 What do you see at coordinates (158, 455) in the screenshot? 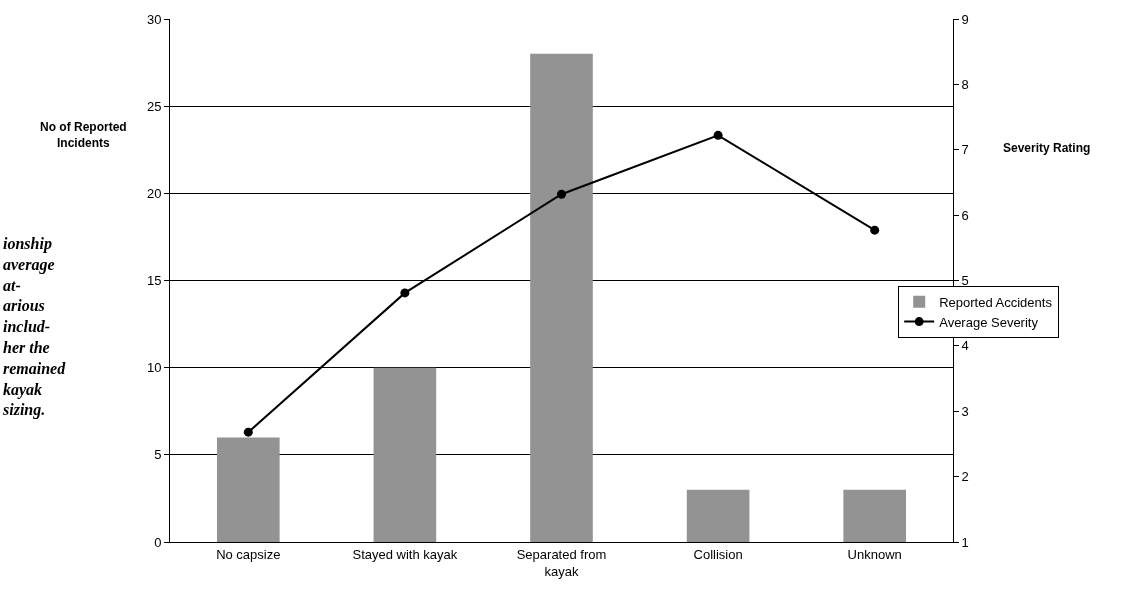
I see `y-tick-label: 5` at bounding box center [158, 455].